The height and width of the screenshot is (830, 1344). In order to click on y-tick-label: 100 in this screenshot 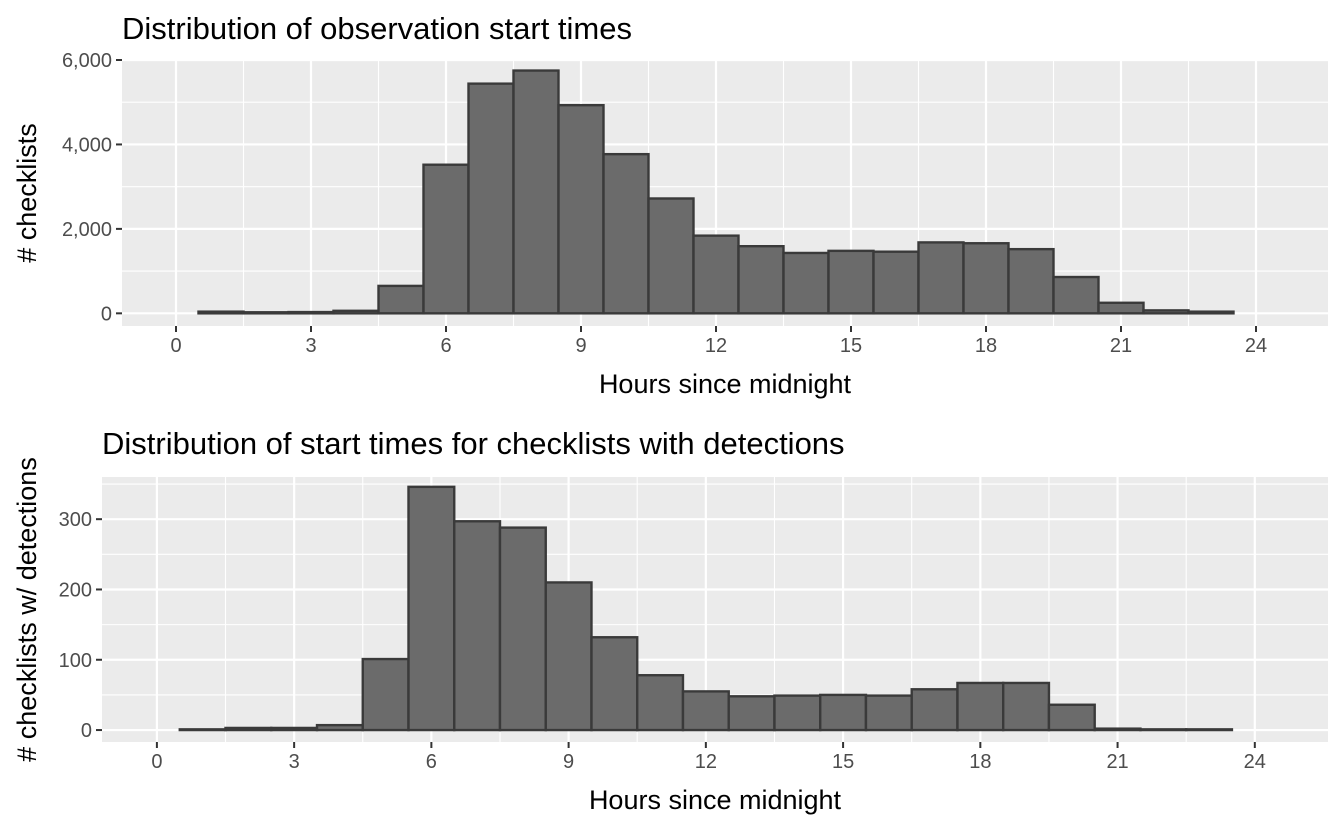, I will do `click(75, 661)`.